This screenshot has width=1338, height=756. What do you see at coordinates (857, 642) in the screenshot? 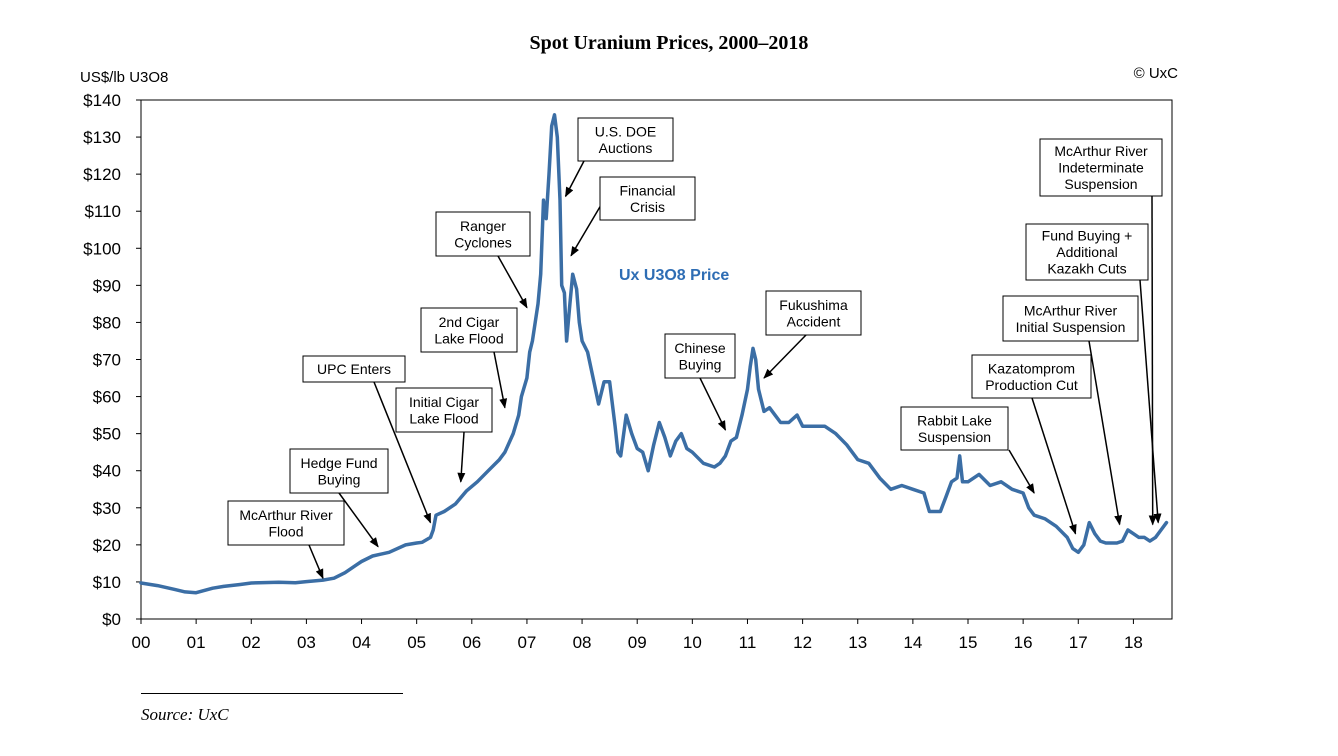
I see `x-tick-label: 13` at bounding box center [857, 642].